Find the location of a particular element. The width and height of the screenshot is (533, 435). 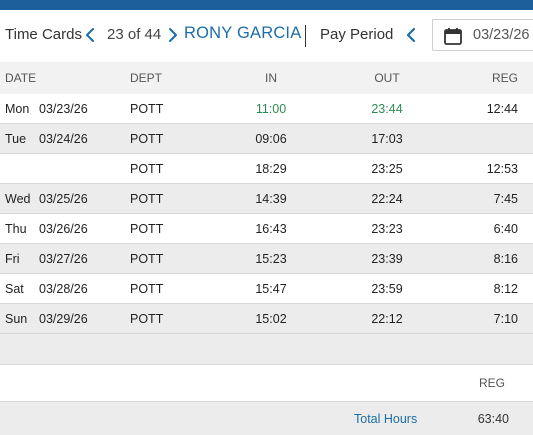

row-out-time: 17:03 is located at coordinates (387, 139).